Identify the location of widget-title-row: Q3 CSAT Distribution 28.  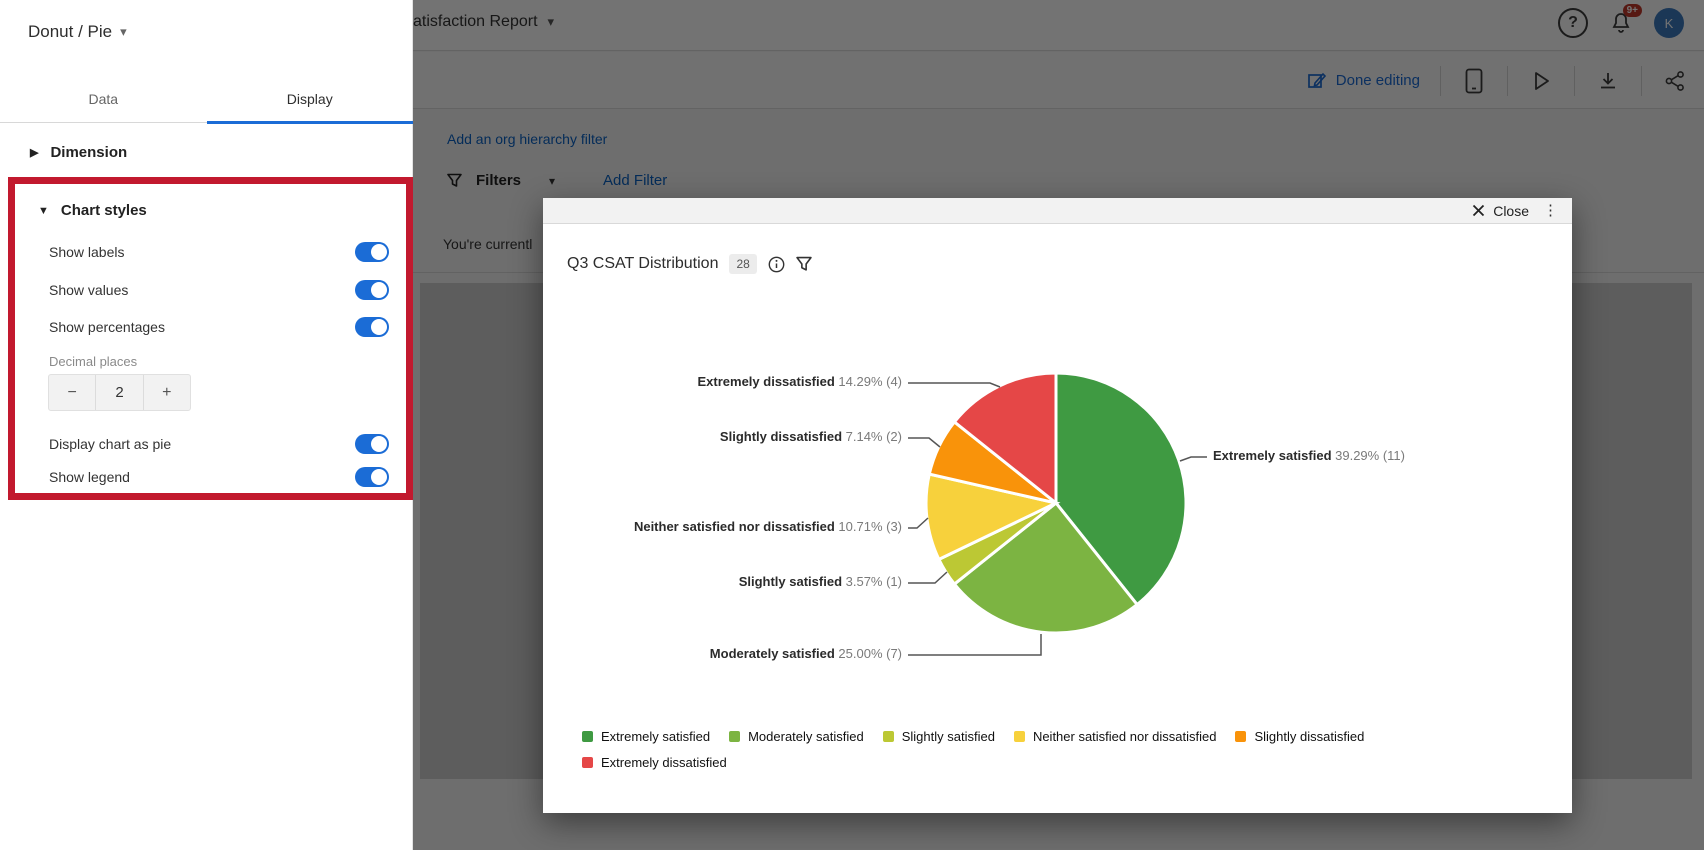
(689, 264).